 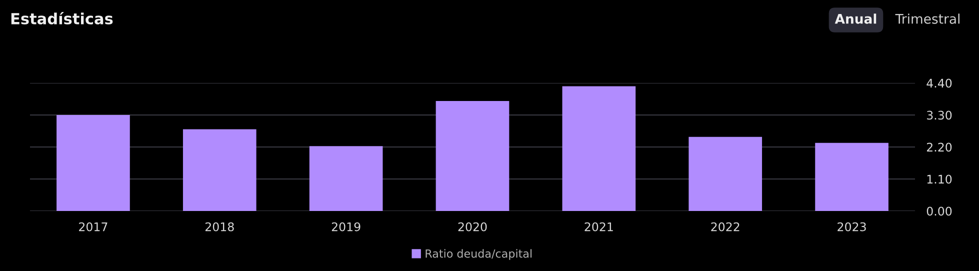 What do you see at coordinates (62, 18) in the screenshot?
I see `chart-title: Estadísticas` at bounding box center [62, 18].